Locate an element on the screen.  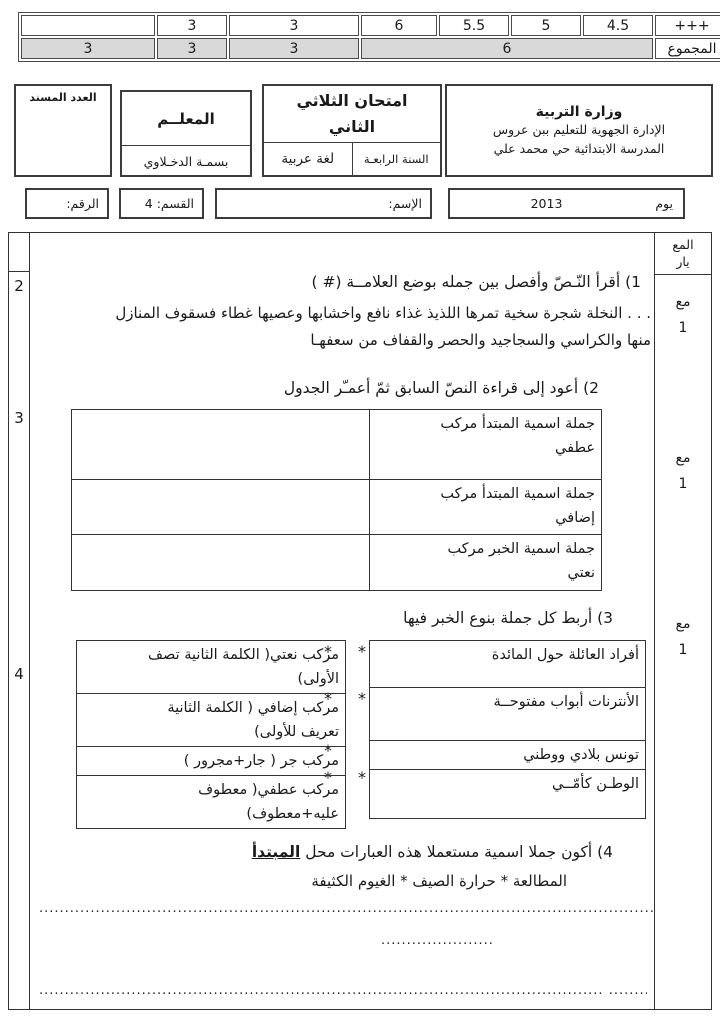
student-name-label: الإسم: is located at coordinates (405, 203).